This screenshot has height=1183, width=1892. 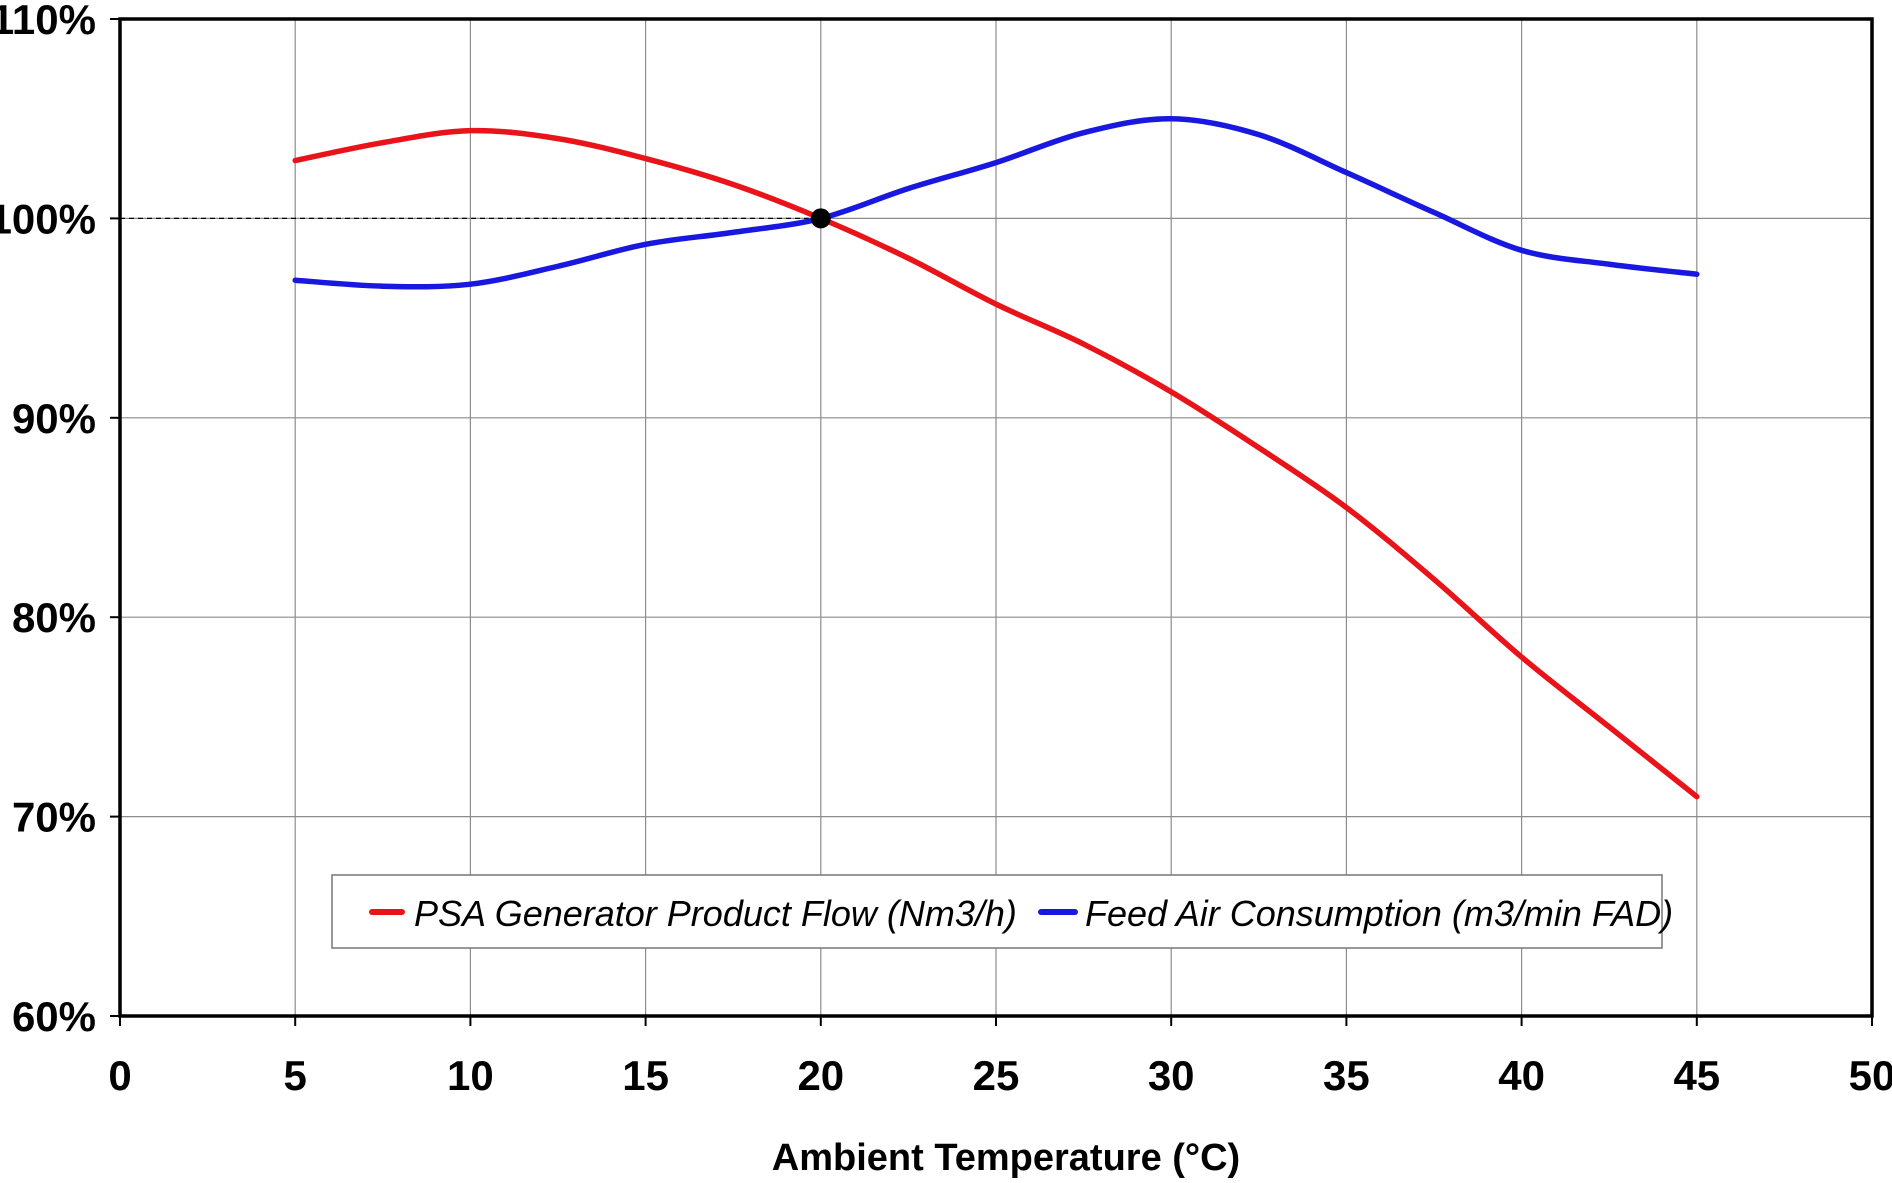 I want to click on x-tick-label: 35, so click(x=1346, y=1075).